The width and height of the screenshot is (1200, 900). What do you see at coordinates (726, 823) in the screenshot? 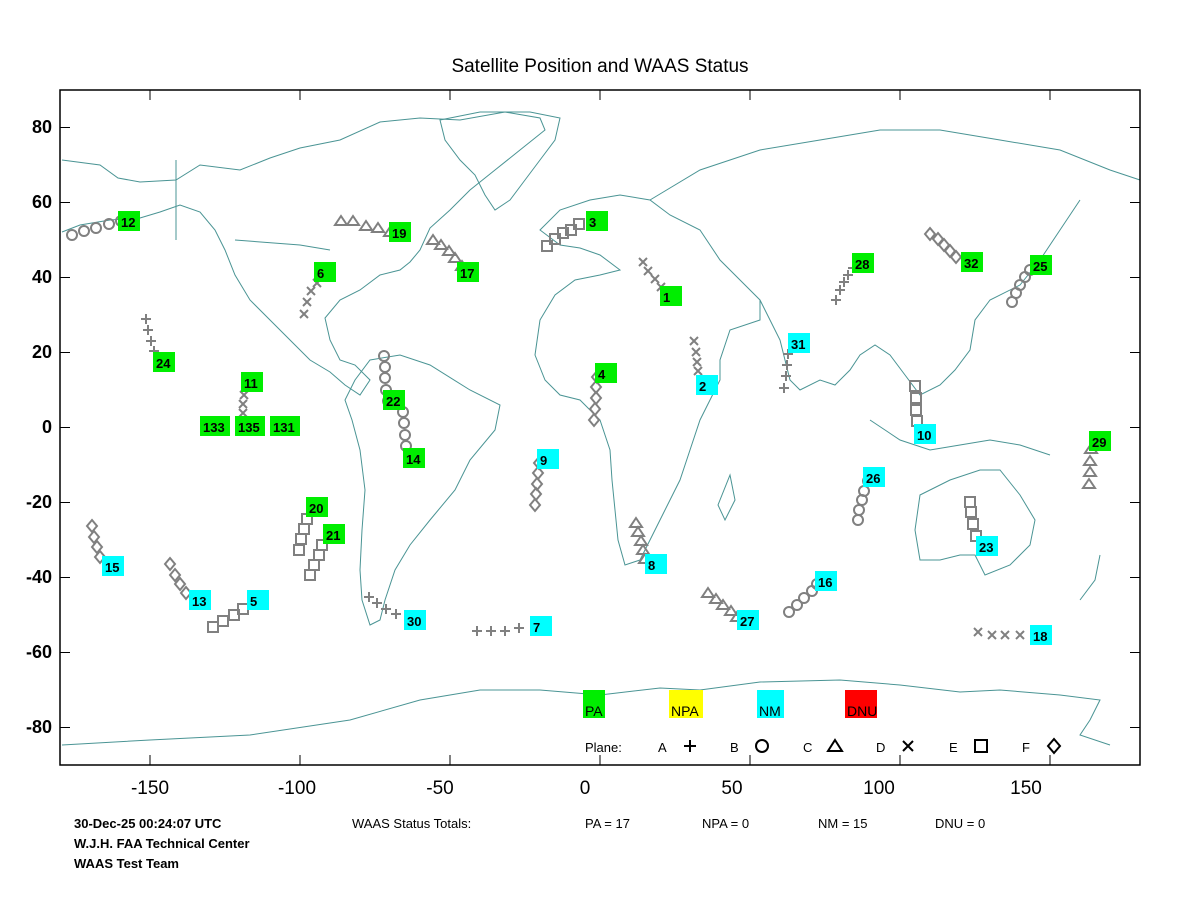
I see `npa-total: NPA = 0` at bounding box center [726, 823].